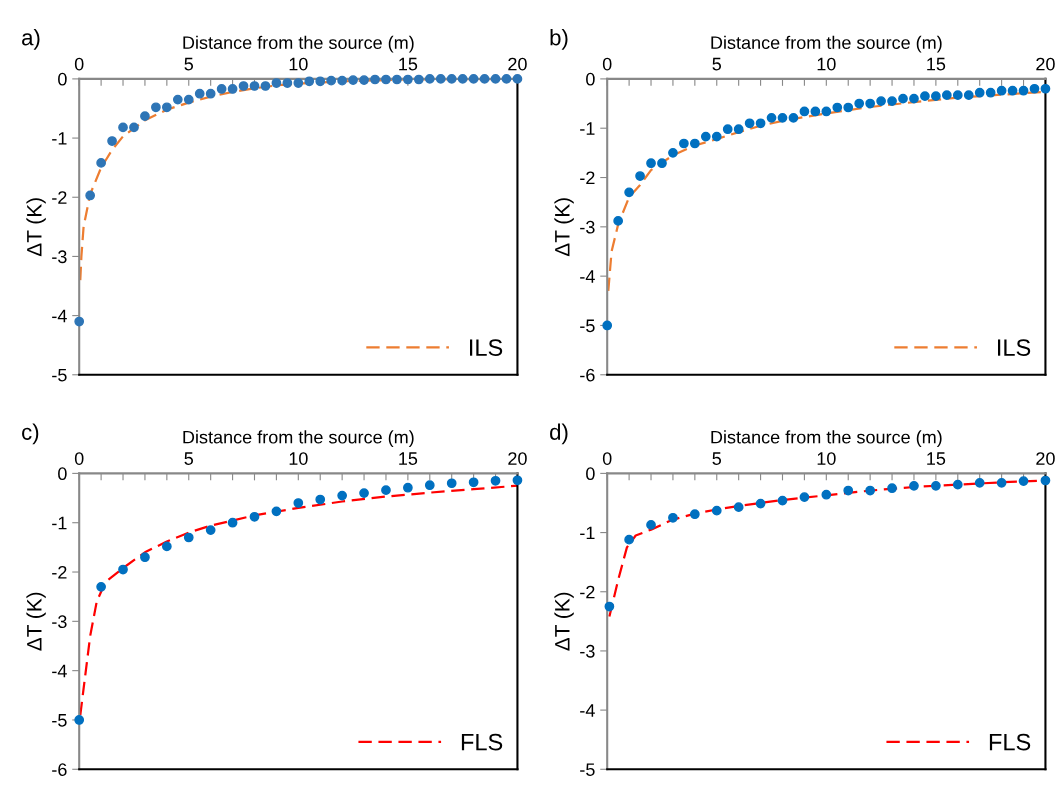 The height and width of the screenshot is (789, 1056). I want to click on chart-title: b), so click(559, 39).